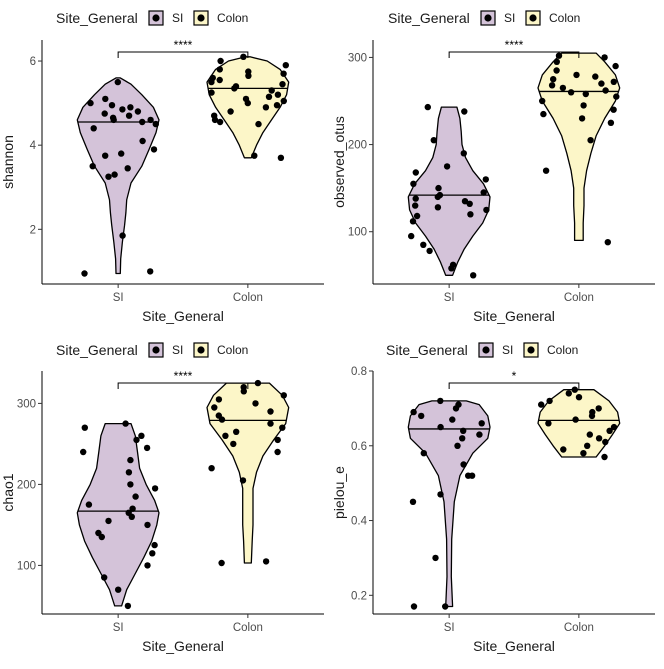  I want to click on significance-bracket: ****, so click(514, 48).